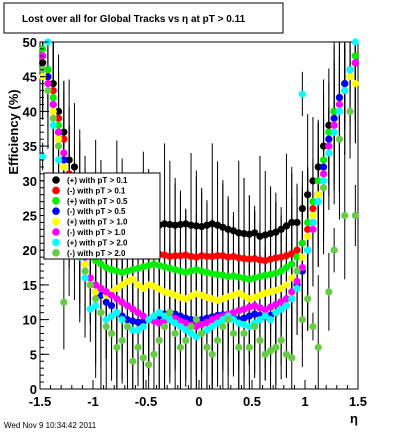 The width and height of the screenshot is (400, 438). I want to click on y-axis-label: Efficiency (%), so click(13, 131).